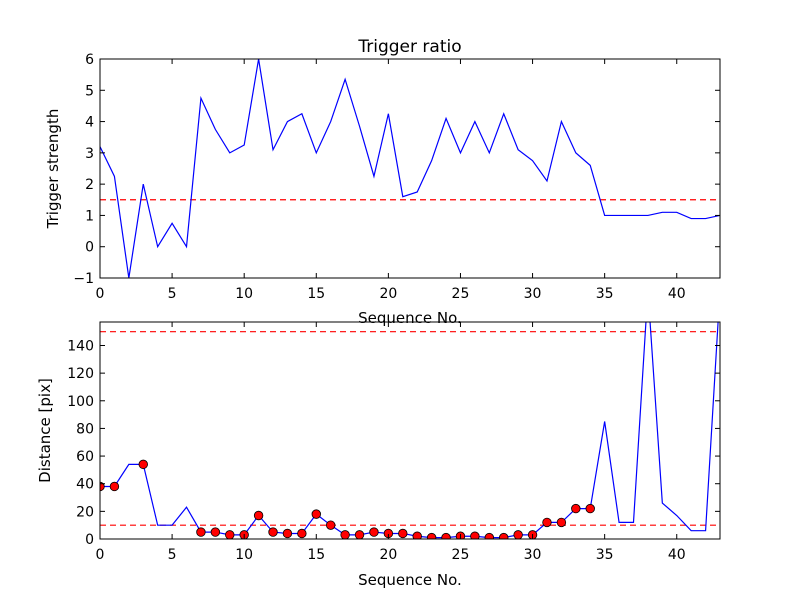 This screenshot has width=800, height=600. I want to click on y-axis-label: Trigger strength, so click(53, 169).